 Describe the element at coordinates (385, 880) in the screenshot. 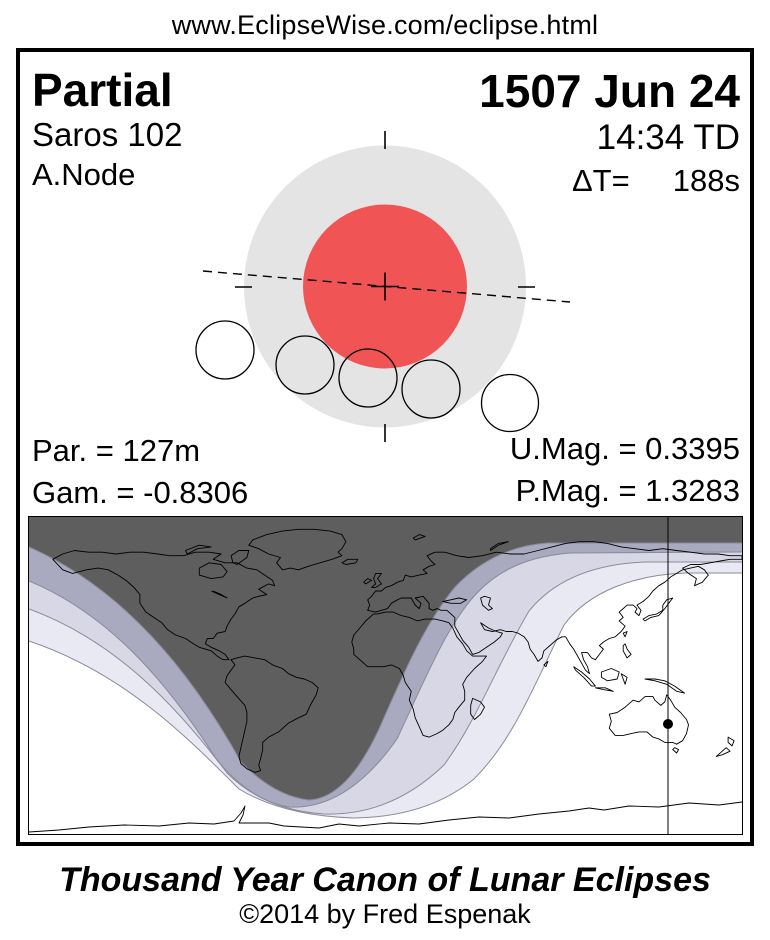

I see `canon-title: Thousand Year Canon of Lunar Eclipses` at that location.